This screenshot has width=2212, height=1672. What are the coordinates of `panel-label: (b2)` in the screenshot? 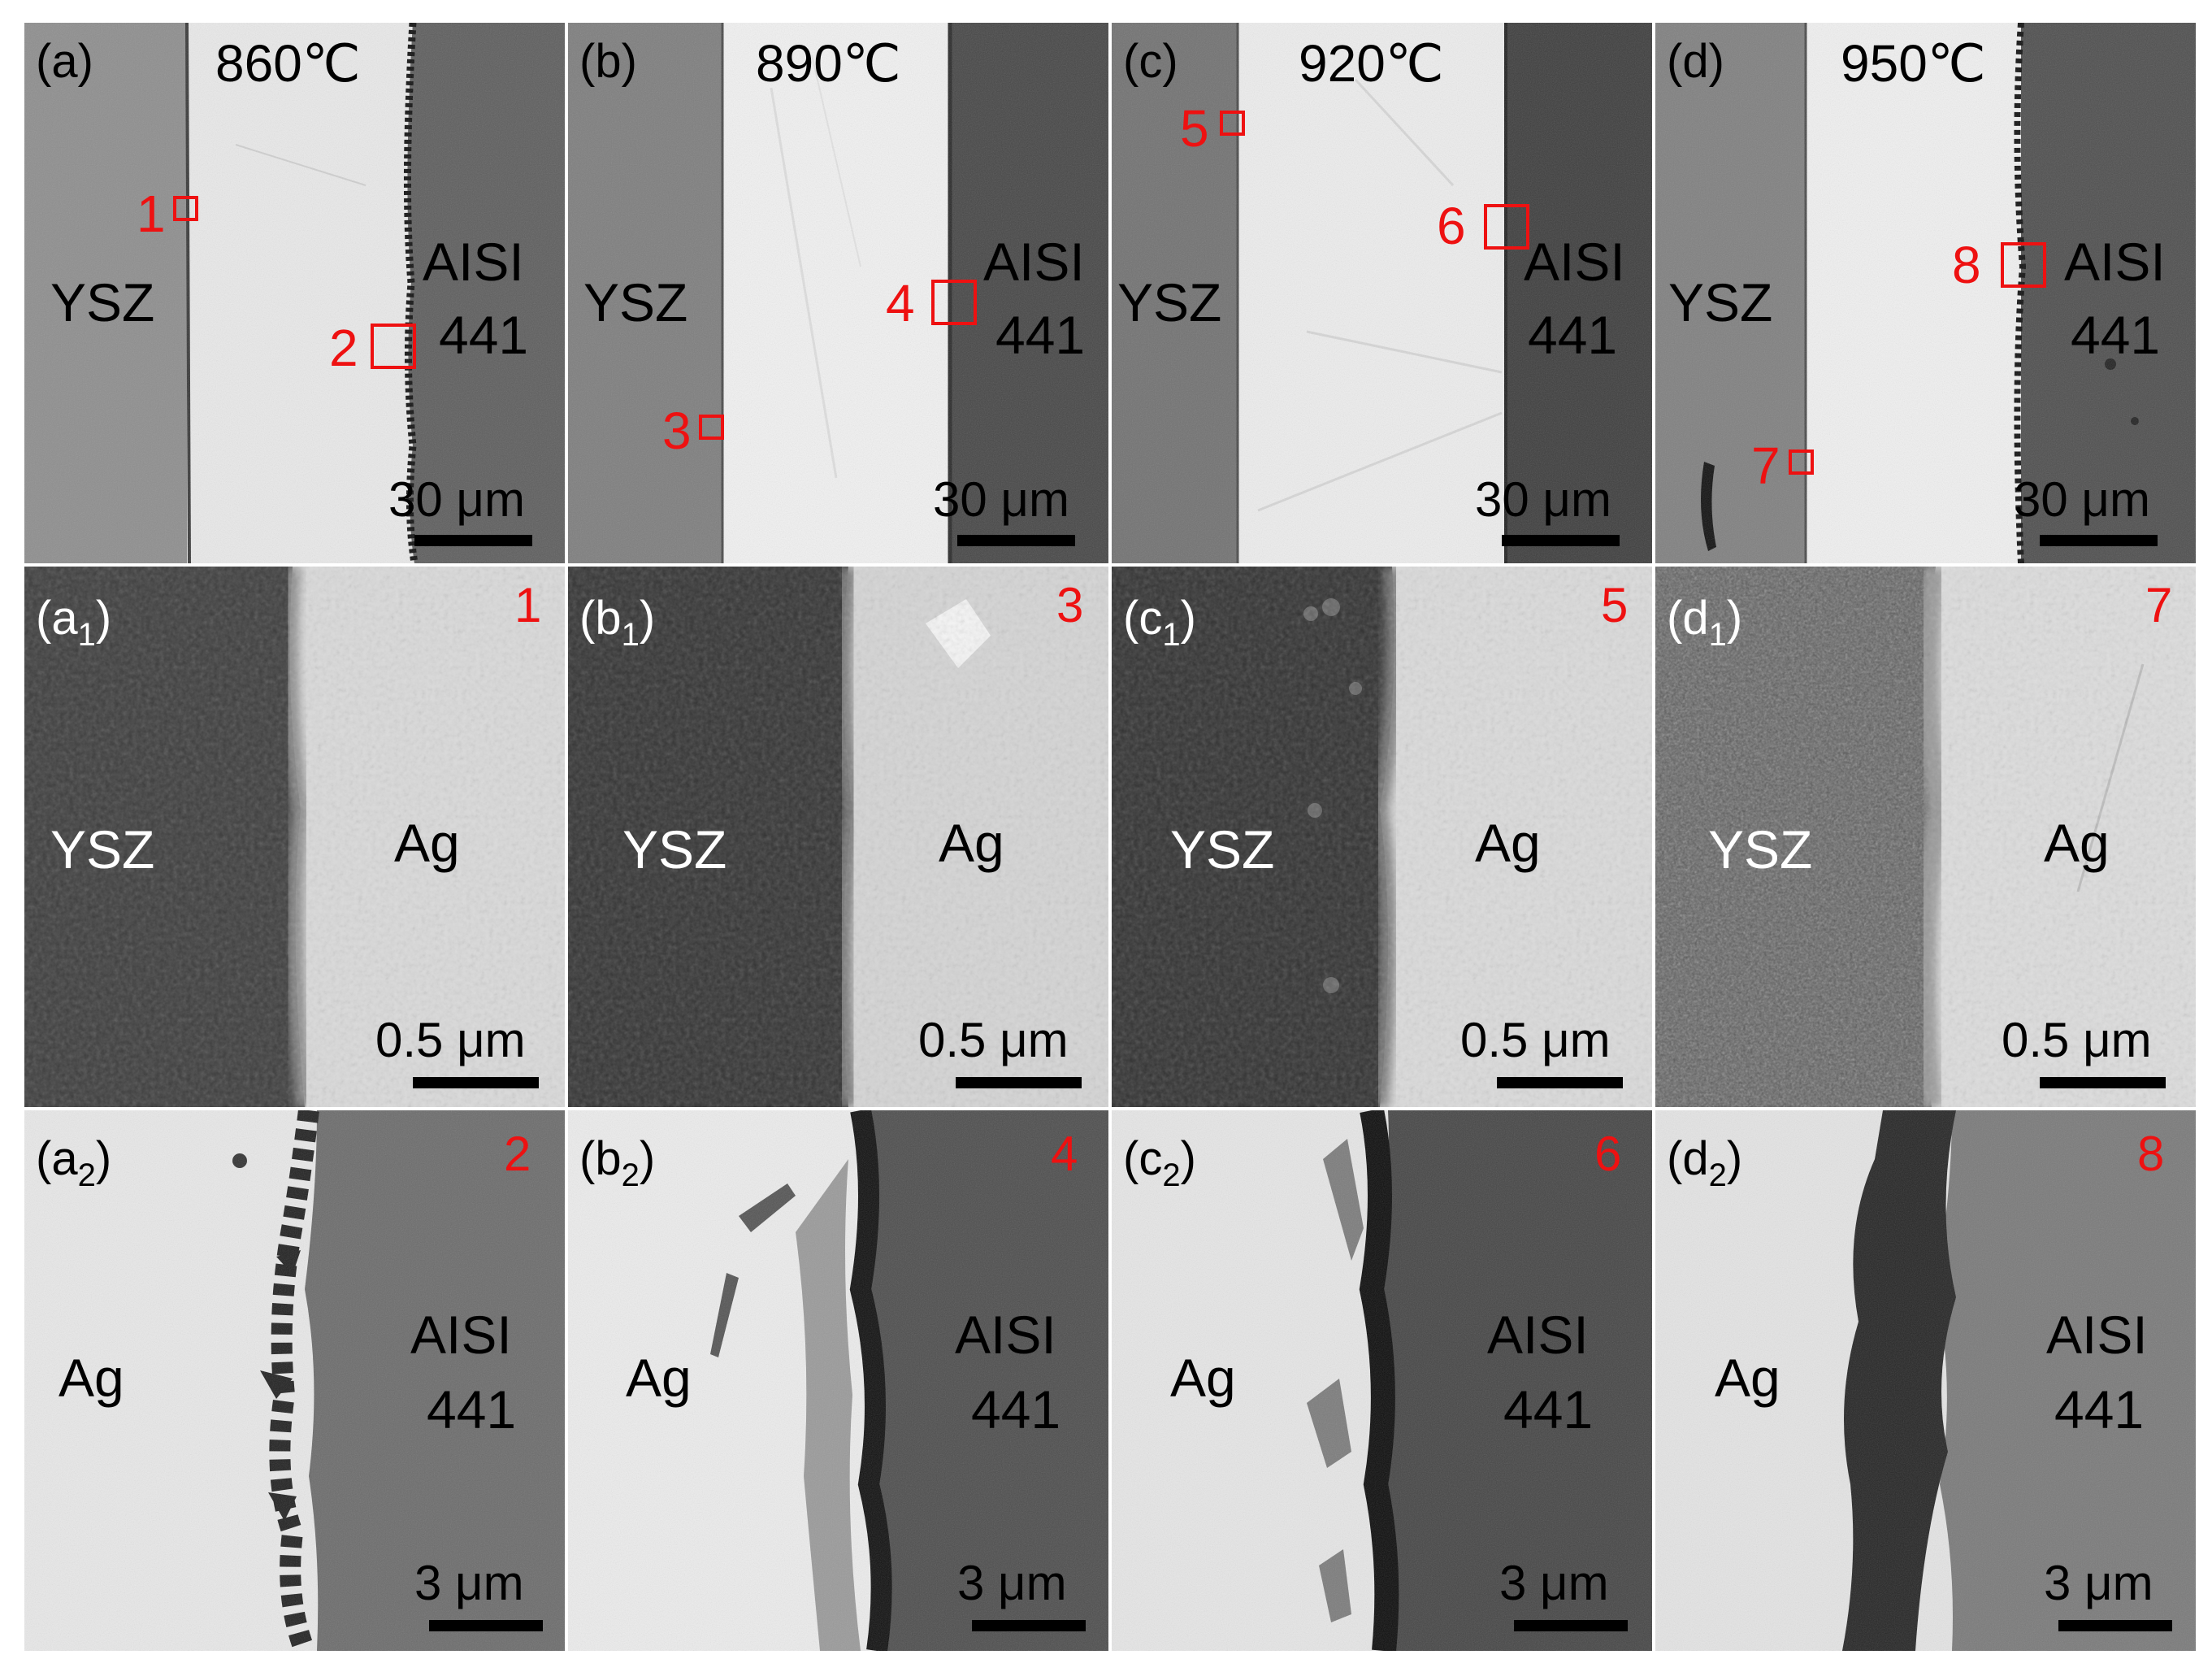 It's located at (617, 1163).